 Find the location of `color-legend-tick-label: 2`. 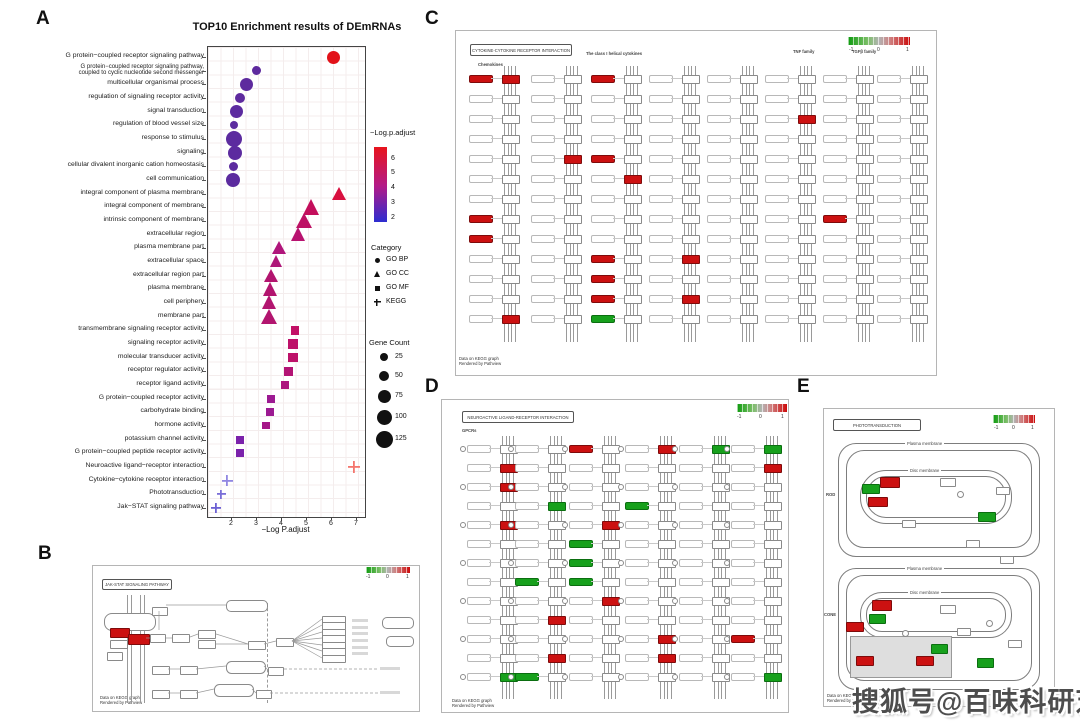

color-legend-tick-label: 2 is located at coordinates (393, 217).